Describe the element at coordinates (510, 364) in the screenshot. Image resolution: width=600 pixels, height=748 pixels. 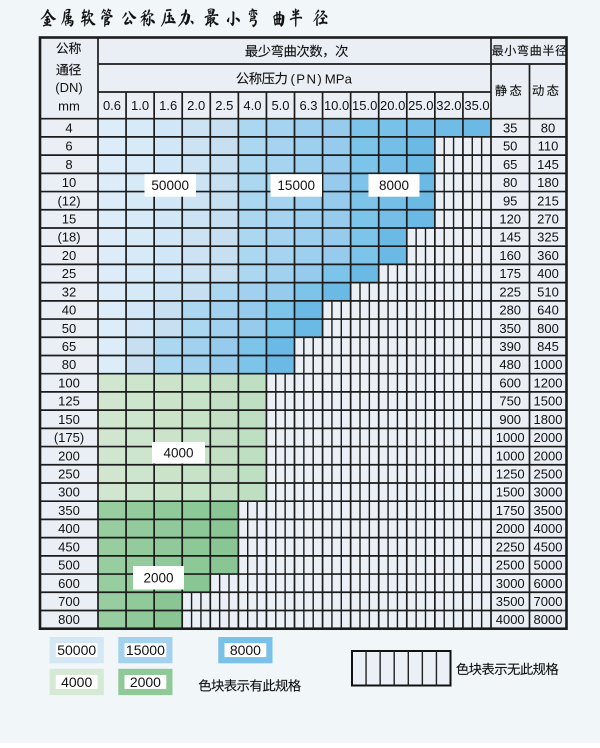
I see `svg-text: 480` at that location.